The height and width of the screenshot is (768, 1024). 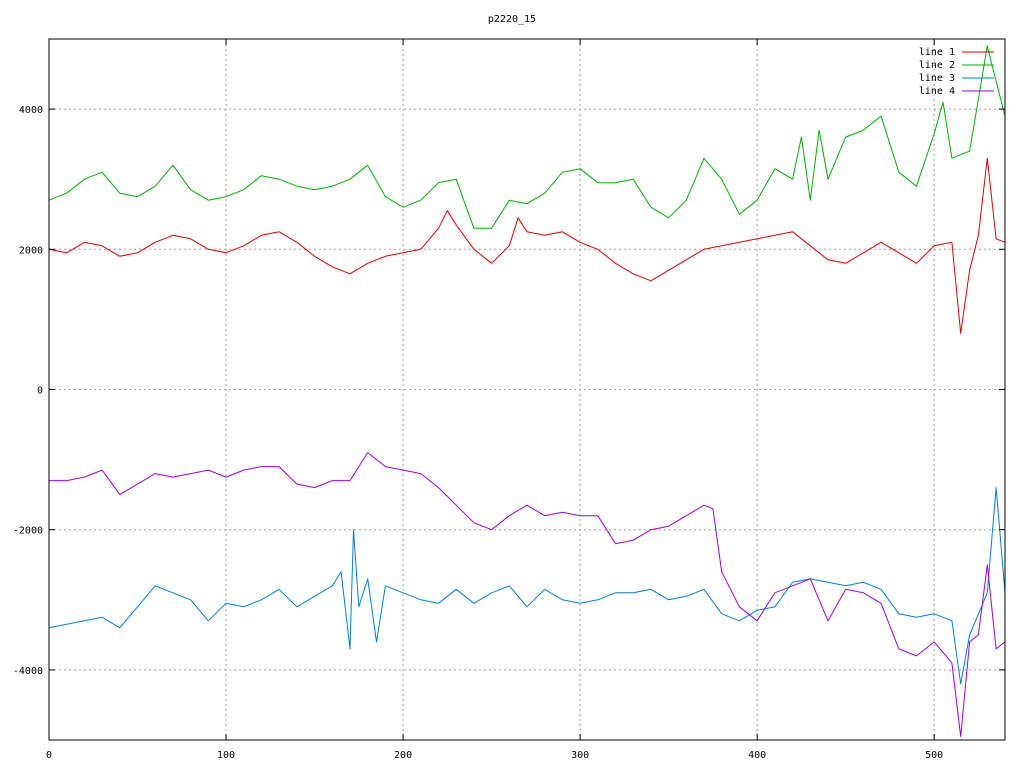 I want to click on legend: line 1 line 2 line 3 line 4, so click(x=956, y=72).